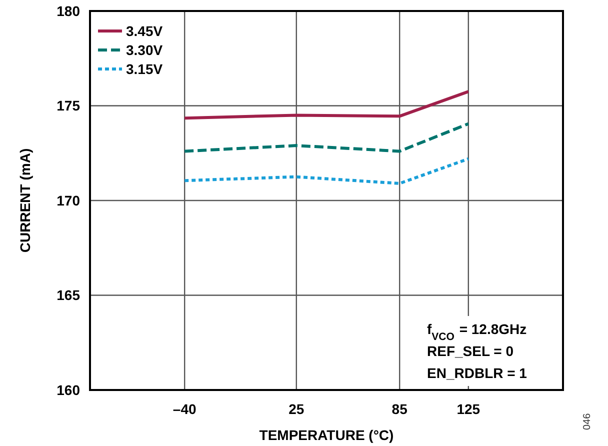 This screenshot has width=608, height=446. What do you see at coordinates (400, 409) in the screenshot?
I see `x-tick-label: 85` at bounding box center [400, 409].